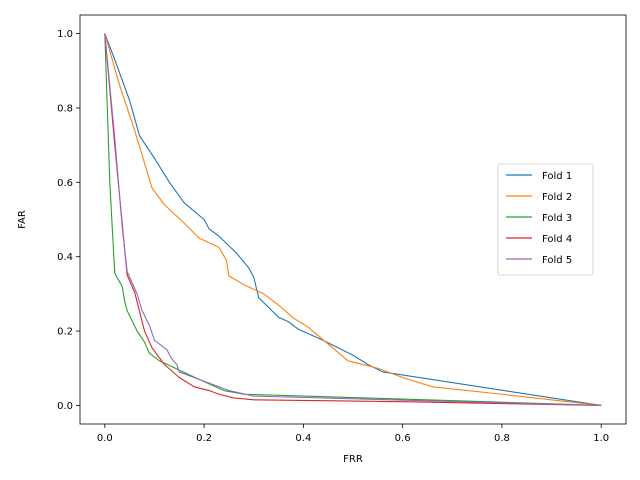  Describe the element at coordinates (65, 108) in the screenshot. I see `y-tick-label: 0.8` at that location.